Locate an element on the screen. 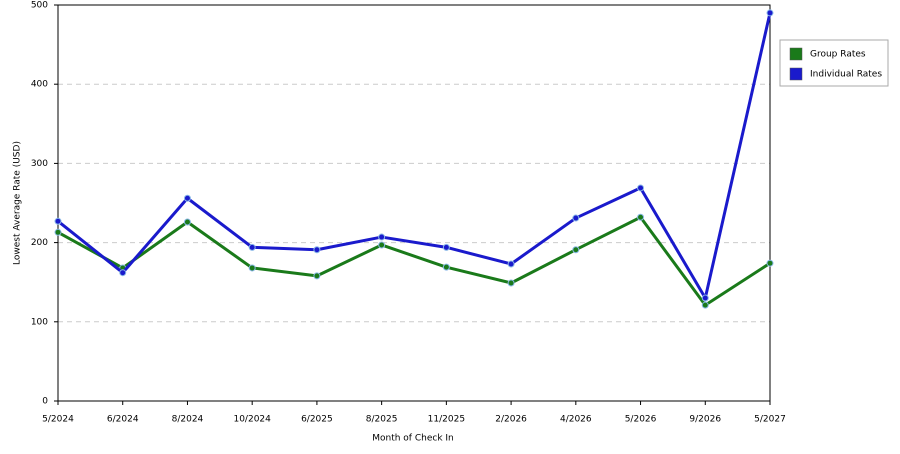 The height and width of the screenshot is (454, 900). y-tick-label: 300 is located at coordinates (39, 164).